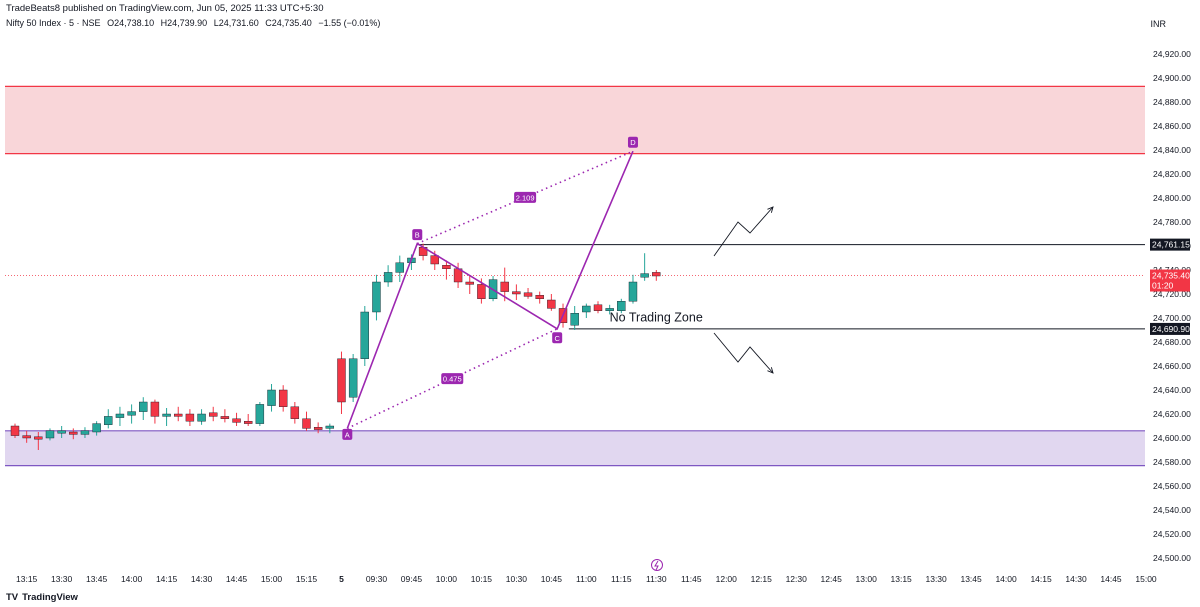  I want to click on resistance-price-tag: 24,761.15, so click(1170, 244).